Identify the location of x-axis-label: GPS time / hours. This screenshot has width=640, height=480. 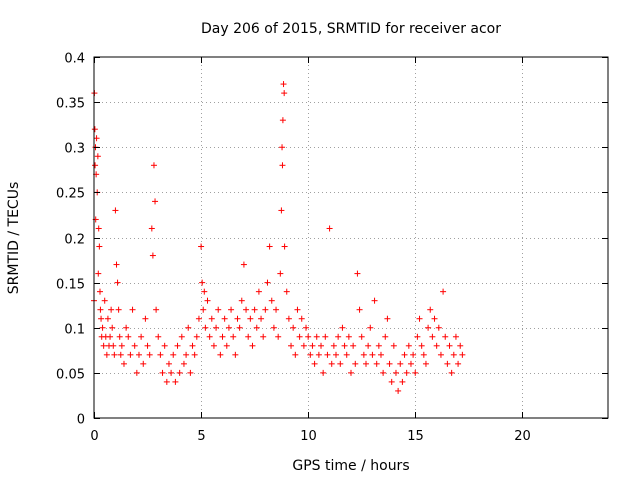
(350, 466).